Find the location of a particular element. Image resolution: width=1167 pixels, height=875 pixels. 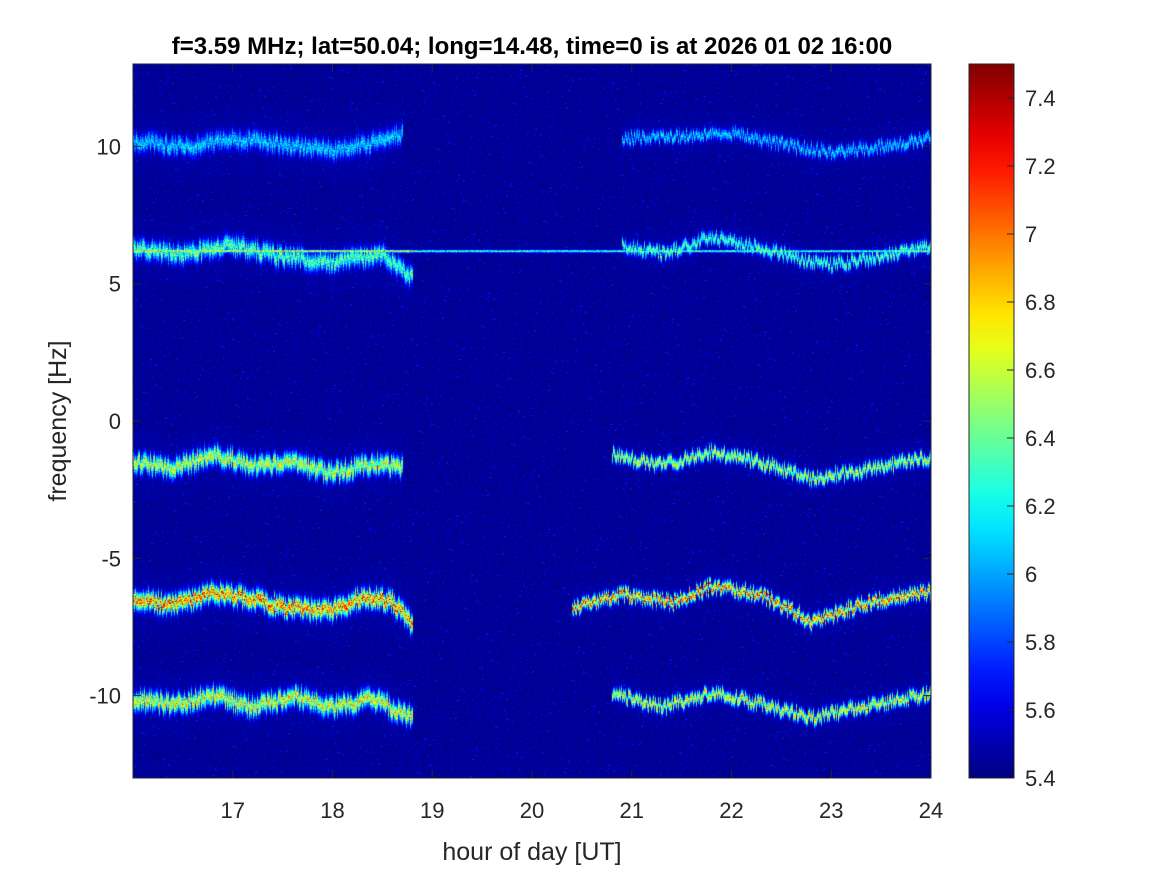

colorbar: 5.4 5.6 5.8 6 6.2 6.4 6.6 6.8 7 7.2 7.4 is located at coordinates (1012, 427).